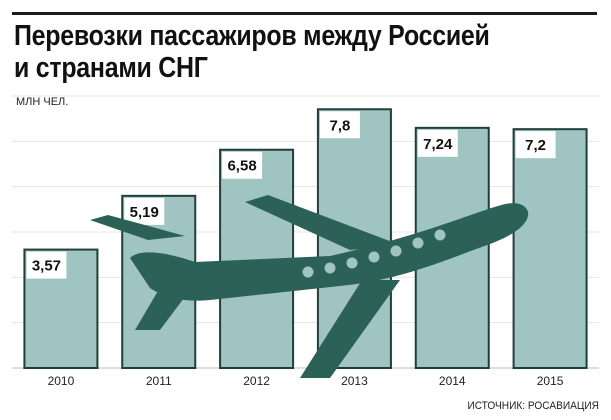 The width and height of the screenshot is (611, 420). Describe the element at coordinates (159, 381) in the screenshot. I see `x-tick-label: 2011` at that location.